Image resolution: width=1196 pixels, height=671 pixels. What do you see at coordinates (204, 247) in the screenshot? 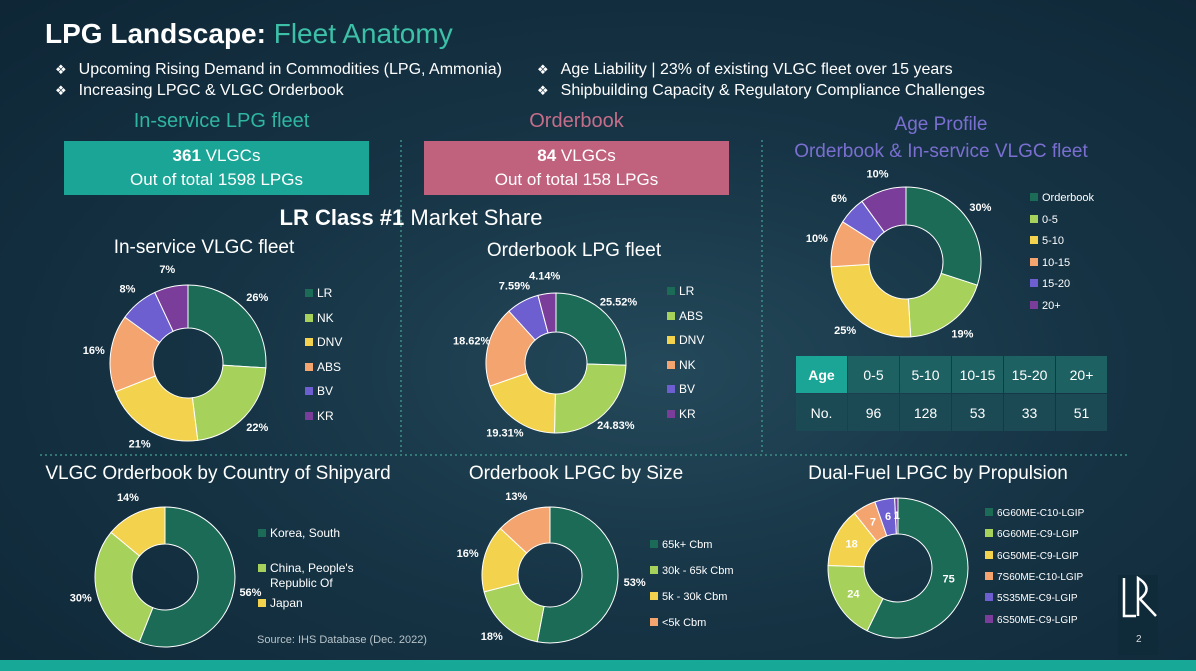
I see `chart-title: In-service VLGC fleet` at bounding box center [204, 247].